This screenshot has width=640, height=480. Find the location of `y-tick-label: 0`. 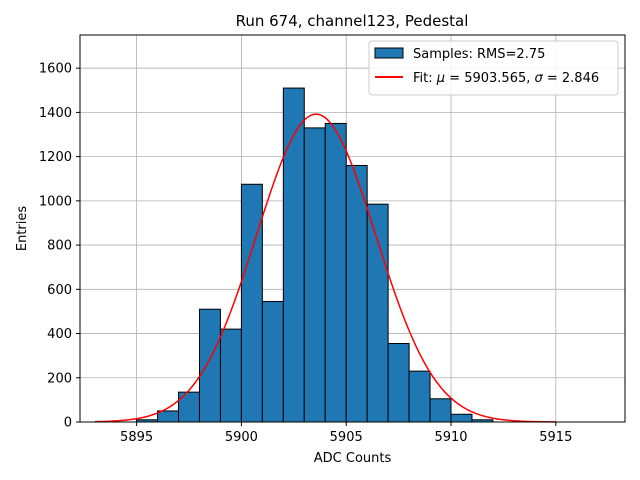

y-tick-label: 0 is located at coordinates (68, 423).